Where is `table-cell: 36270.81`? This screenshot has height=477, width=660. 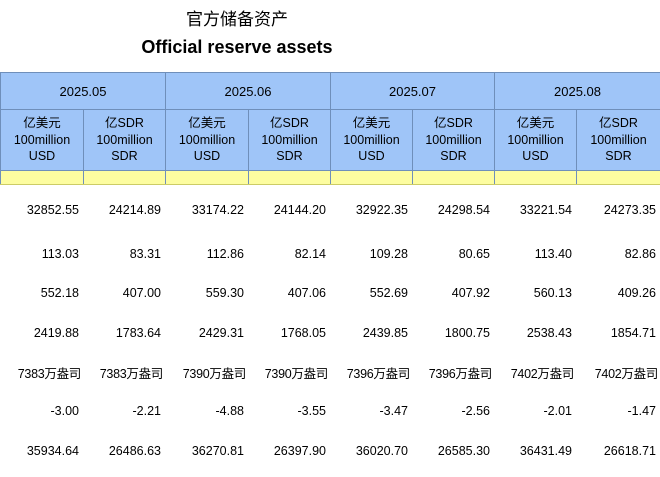 table-cell: 36270.81 is located at coordinates (217, 450).